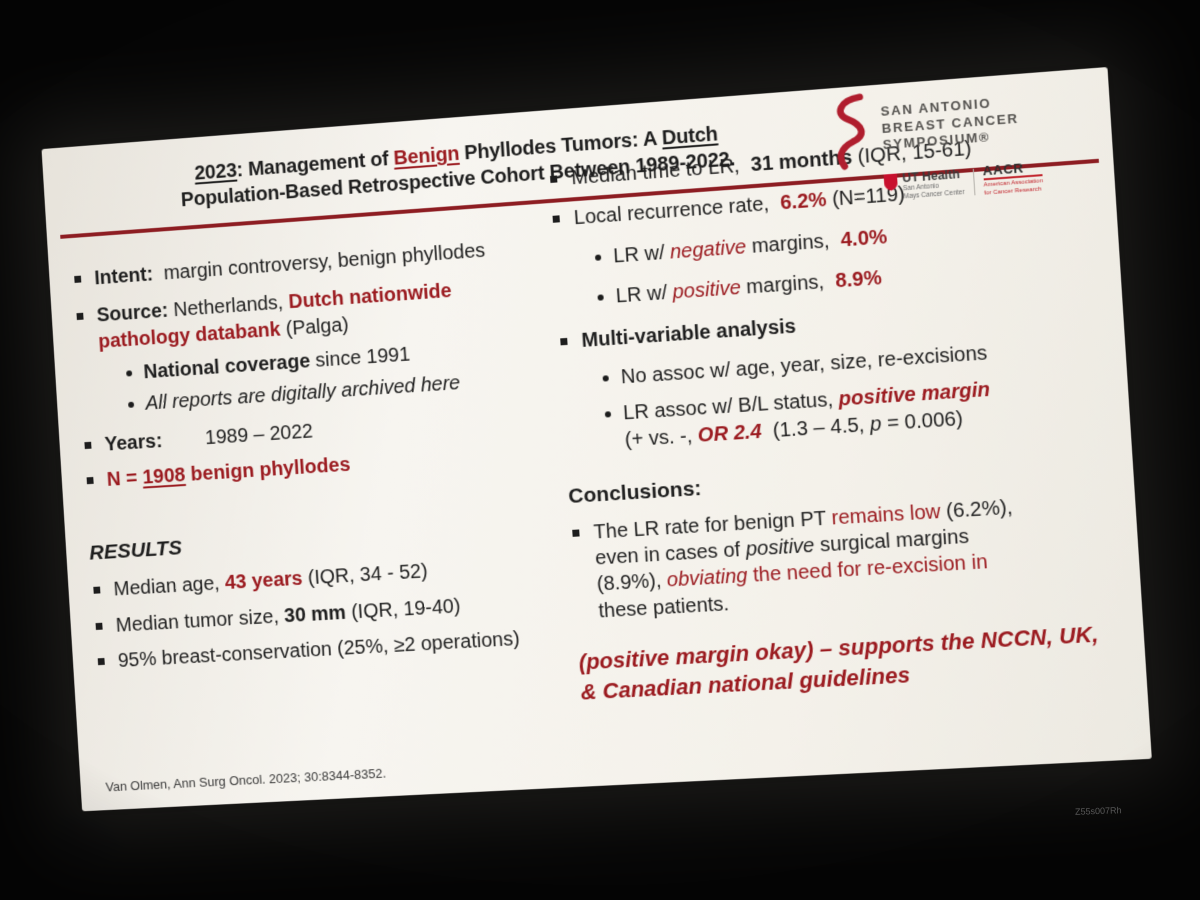 The image size is (1200, 900). I want to click on uthealth-logo: UT Health San Antonio Mays Cancer Center, so click(924, 185).